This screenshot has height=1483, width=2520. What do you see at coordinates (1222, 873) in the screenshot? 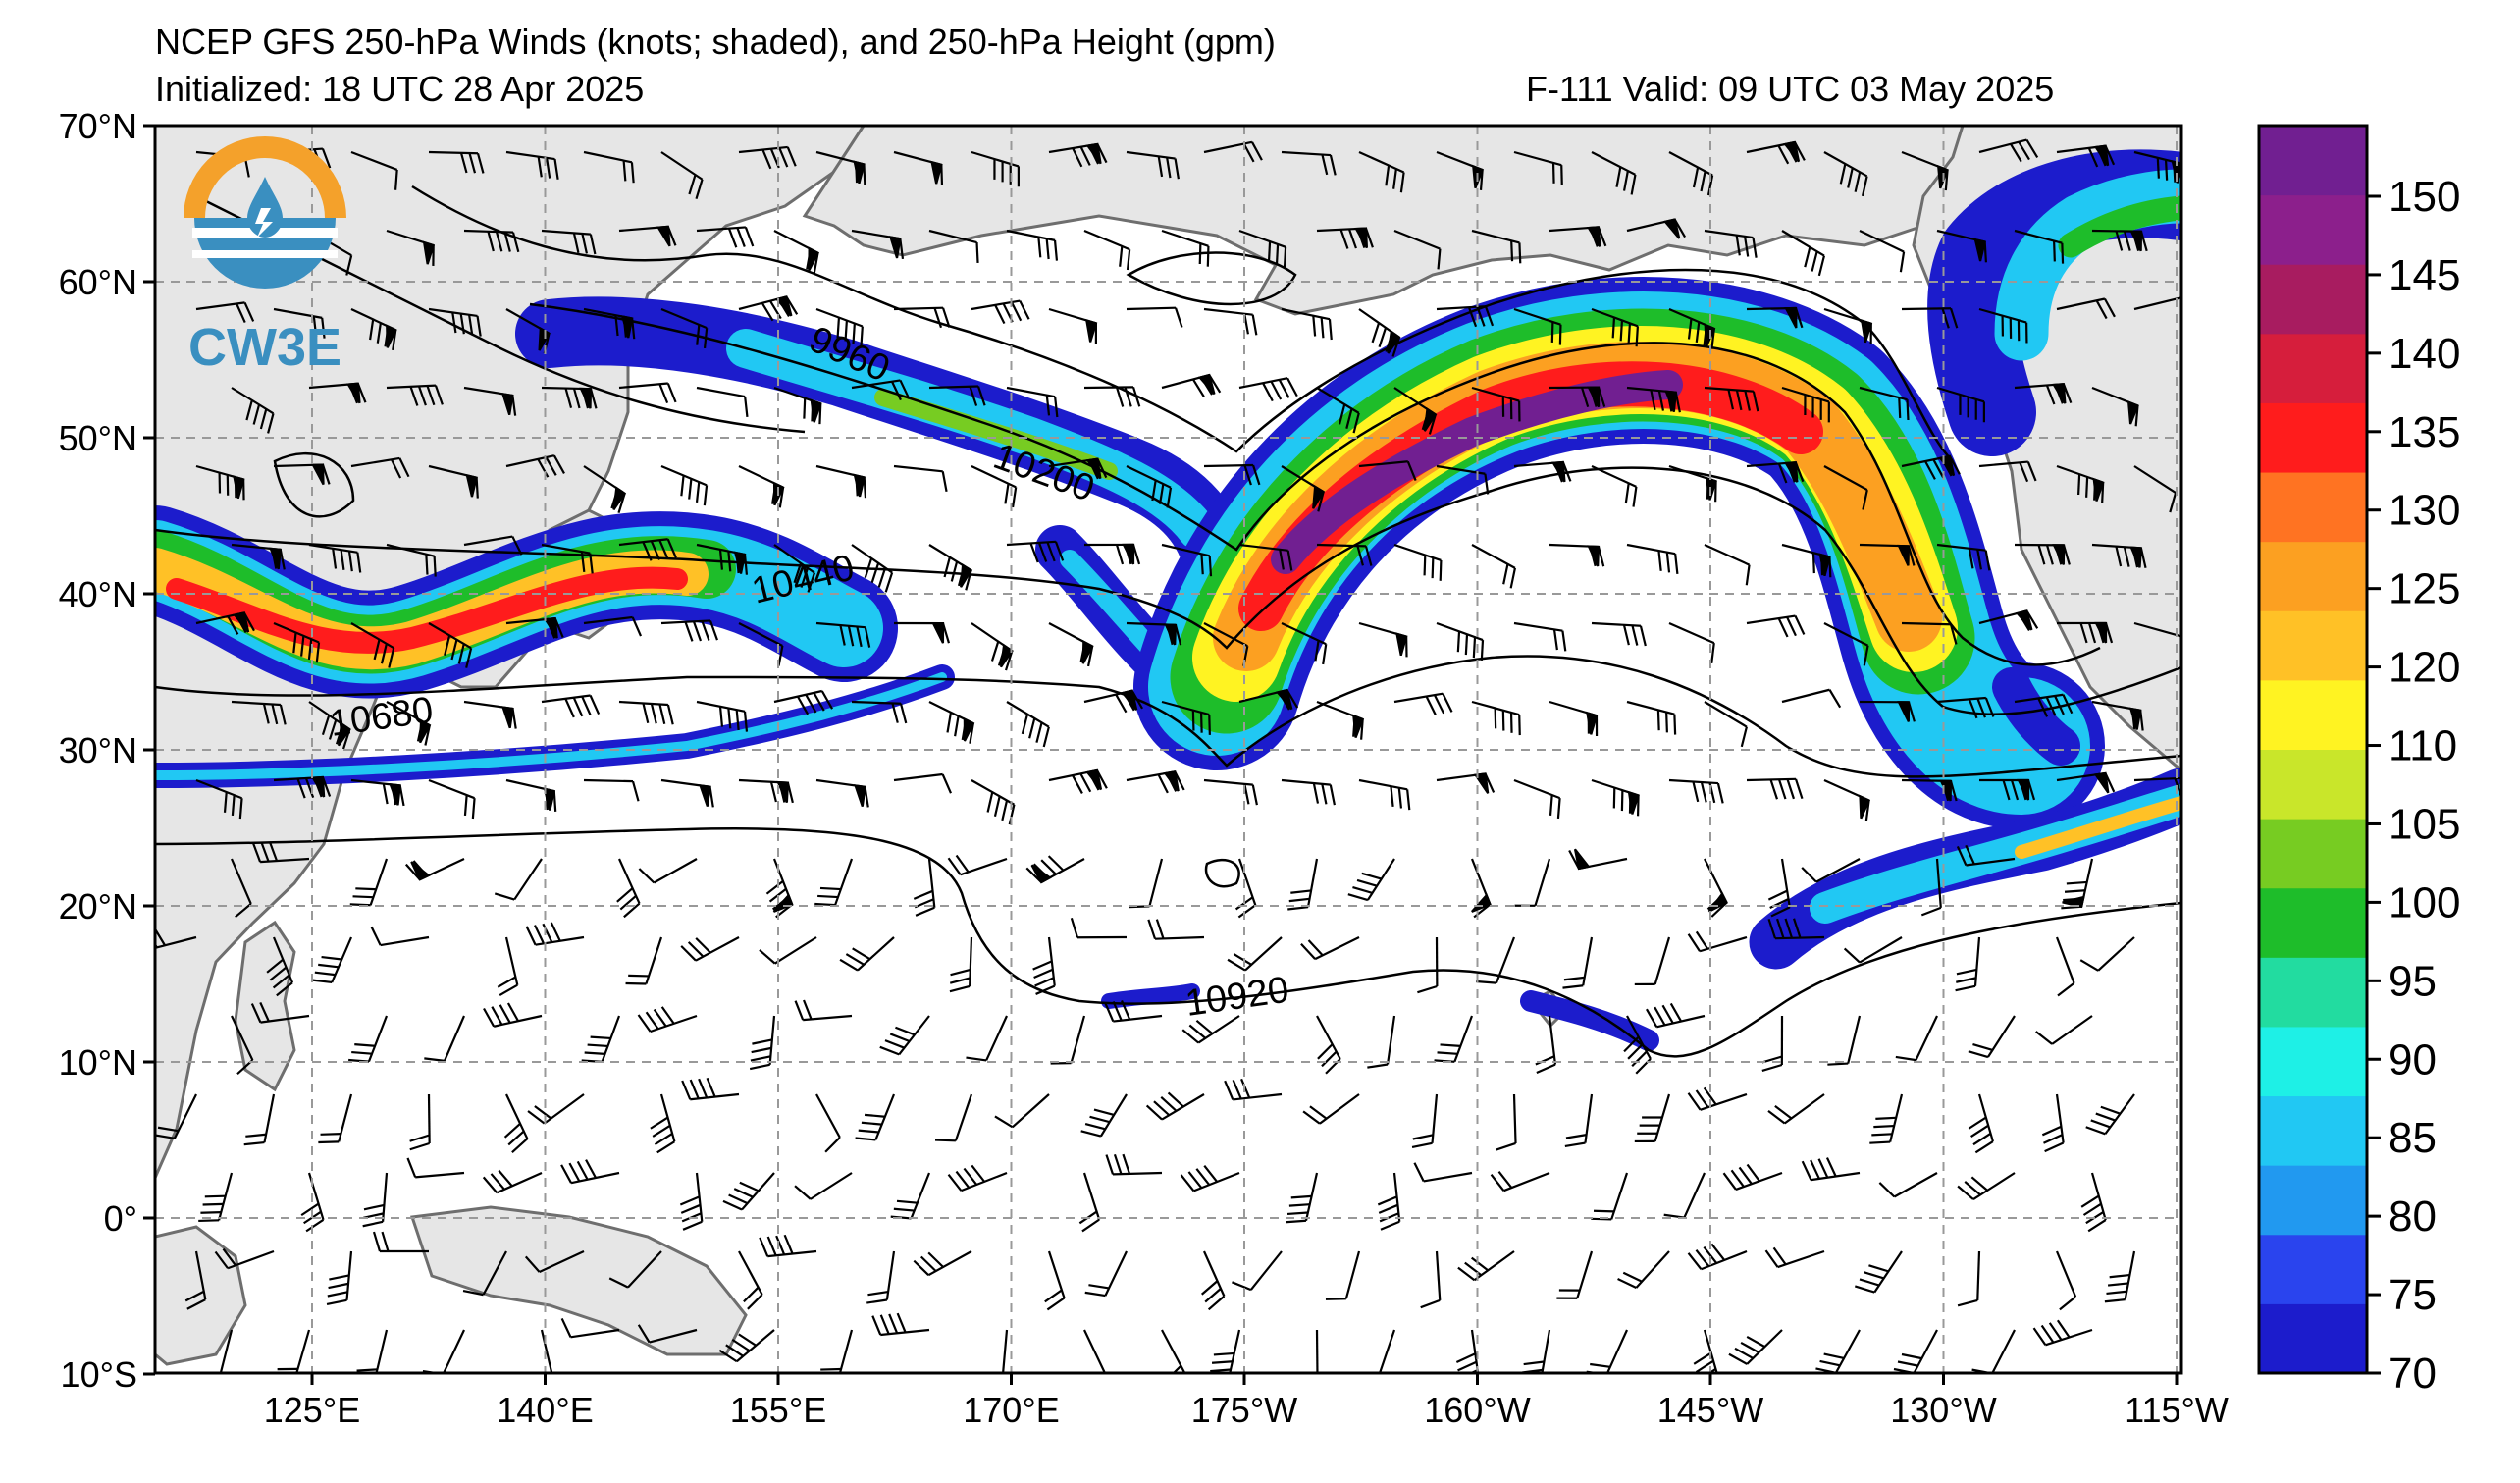
I see `contour-small-cut` at bounding box center [1222, 873].